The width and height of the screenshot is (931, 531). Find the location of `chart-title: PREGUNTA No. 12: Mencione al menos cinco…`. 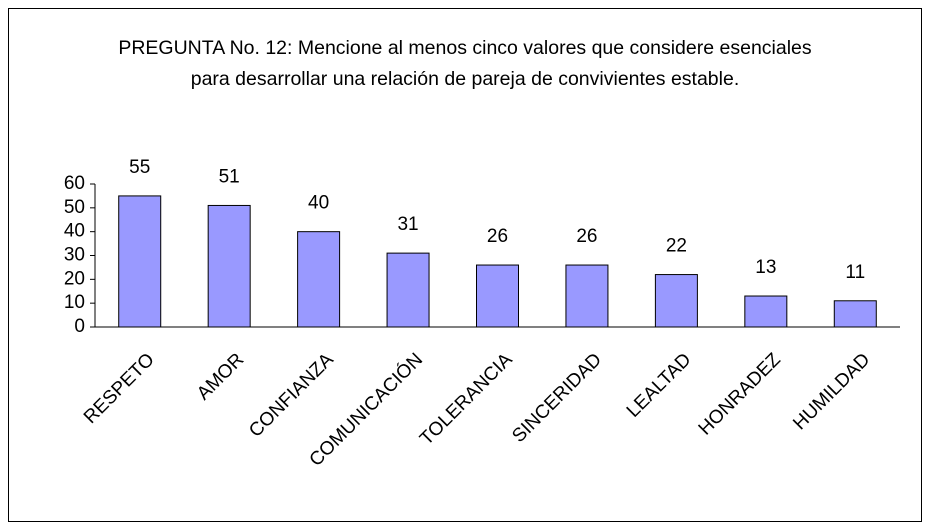

chart-title: PREGUNTA No. 12: Mencione al menos cinco… is located at coordinates (465, 63).